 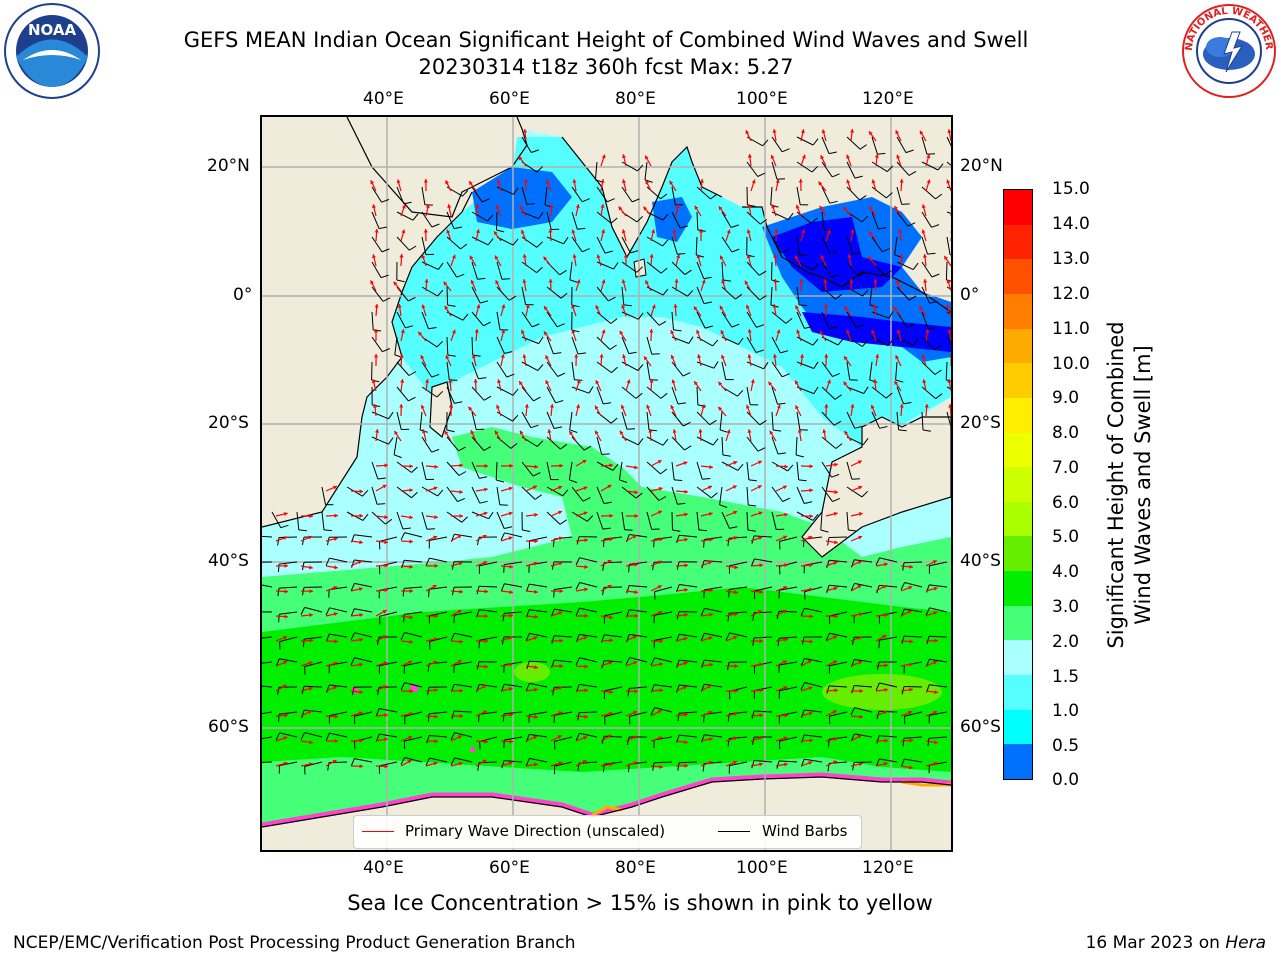 What do you see at coordinates (762, 868) in the screenshot?
I see `bottom-tick-100e: 100°E` at bounding box center [762, 868].